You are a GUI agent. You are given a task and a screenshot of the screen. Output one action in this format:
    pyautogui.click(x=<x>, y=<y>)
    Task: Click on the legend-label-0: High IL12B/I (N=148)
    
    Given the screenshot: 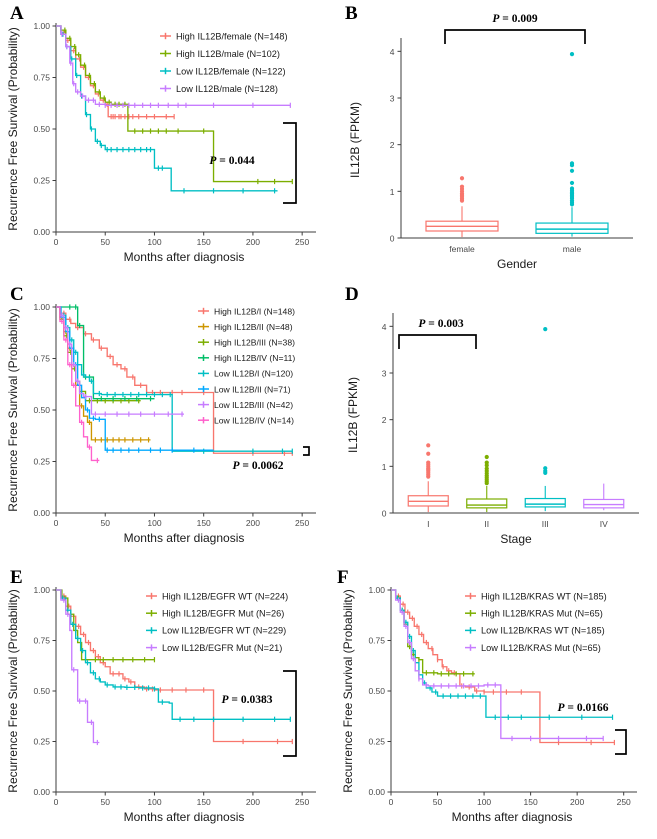 What is the action you would take?
    pyautogui.click(x=254, y=311)
    